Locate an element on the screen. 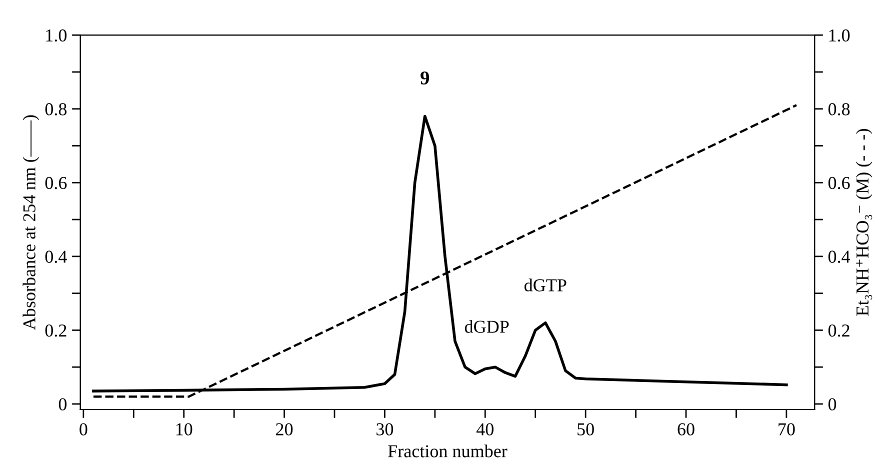 The image size is (874, 468). x-tick-label: 0 is located at coordinates (84, 429).